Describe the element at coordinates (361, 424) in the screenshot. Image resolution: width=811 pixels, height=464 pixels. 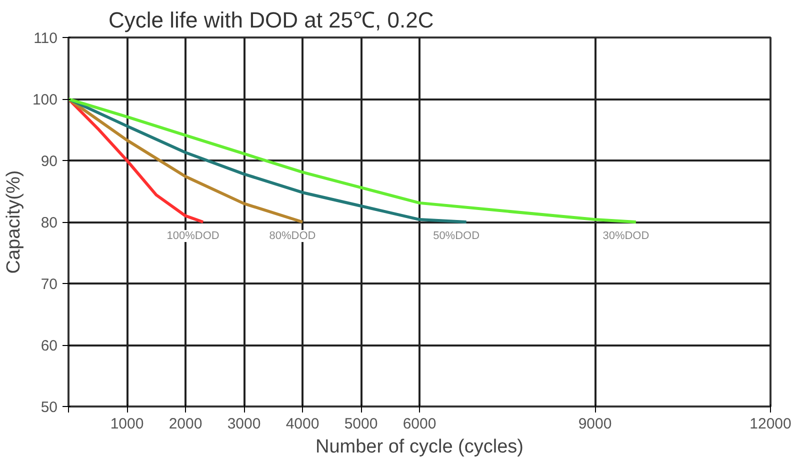
I see `x-tick-label: 5000` at that location.